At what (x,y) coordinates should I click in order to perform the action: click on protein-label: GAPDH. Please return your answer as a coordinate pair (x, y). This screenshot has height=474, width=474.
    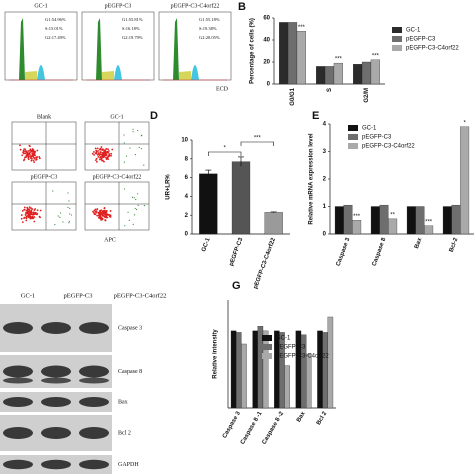
    Looking at the image, I should click on (128, 465).